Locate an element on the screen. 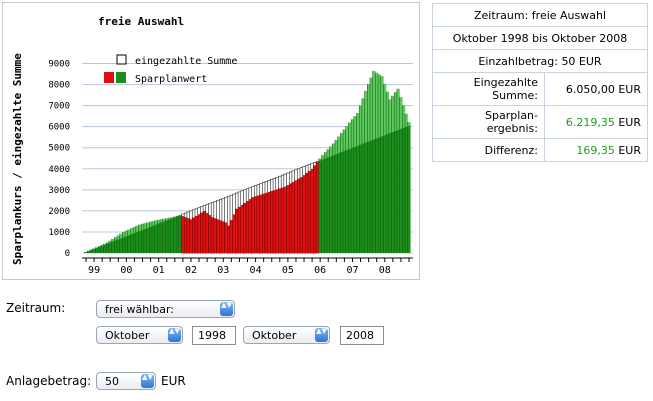  deposited-sum-label: Eingezahlte Summe: is located at coordinates (488, 89).